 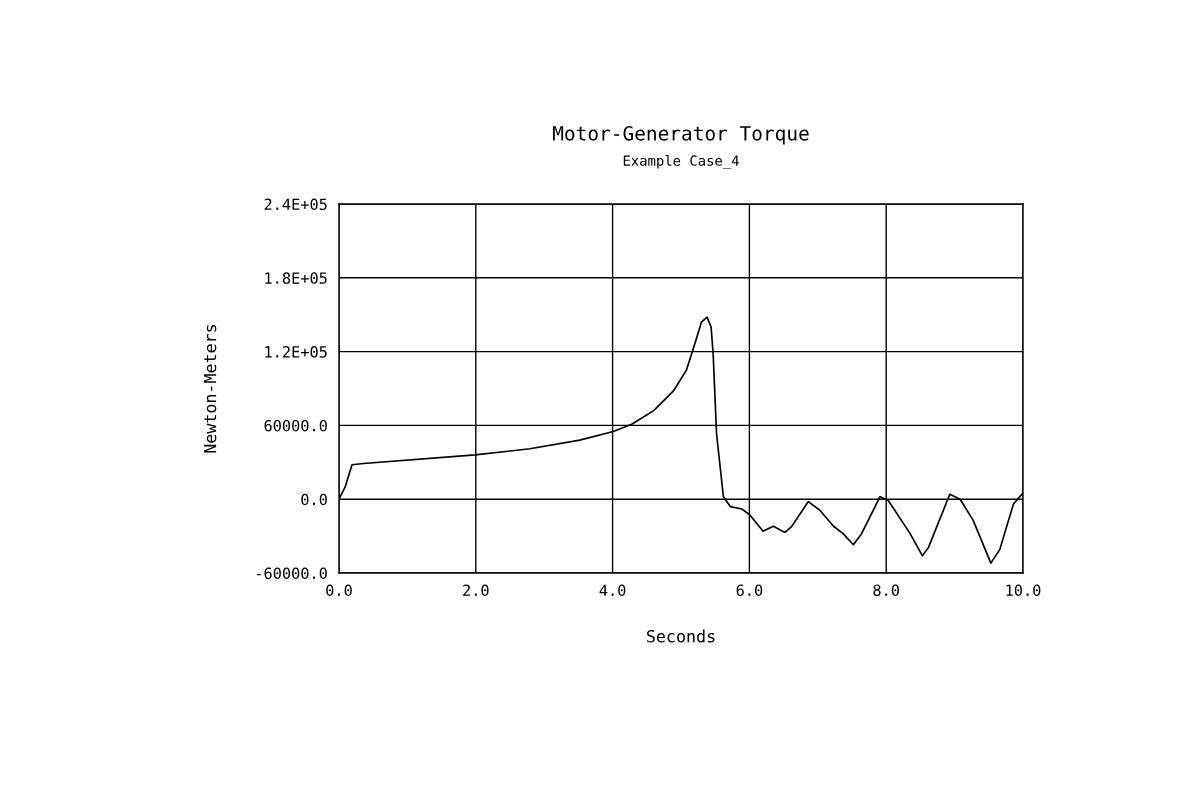 What do you see at coordinates (681, 135) in the screenshot?
I see `chart-title: Motor-Generator Torque` at bounding box center [681, 135].